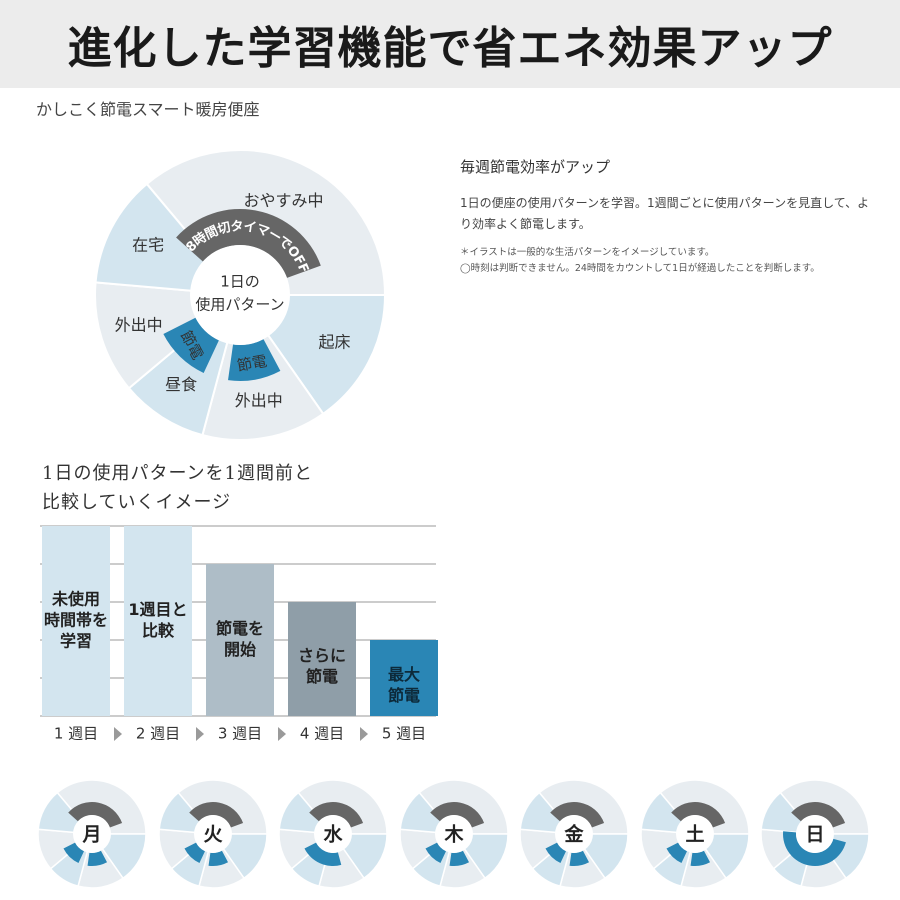 The width and height of the screenshot is (900, 900). Describe the element at coordinates (239, 305) in the screenshot. I see `wheel-center-label: 使用パターン` at that location.